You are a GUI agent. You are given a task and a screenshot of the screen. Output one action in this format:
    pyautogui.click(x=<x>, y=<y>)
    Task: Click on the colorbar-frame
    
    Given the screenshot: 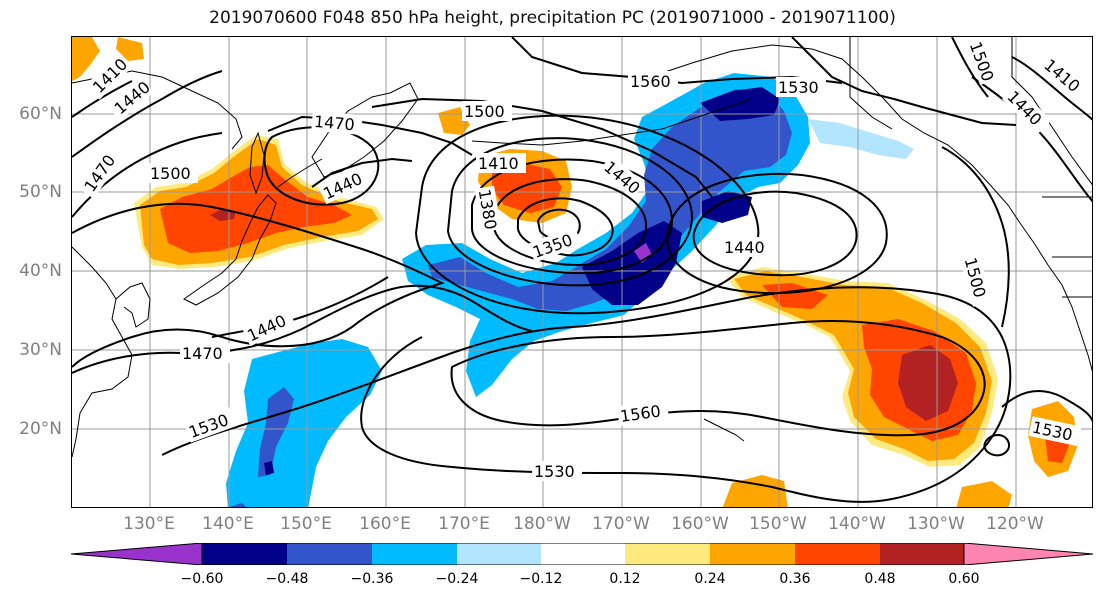 What is the action you would take?
    pyautogui.click(x=583, y=554)
    